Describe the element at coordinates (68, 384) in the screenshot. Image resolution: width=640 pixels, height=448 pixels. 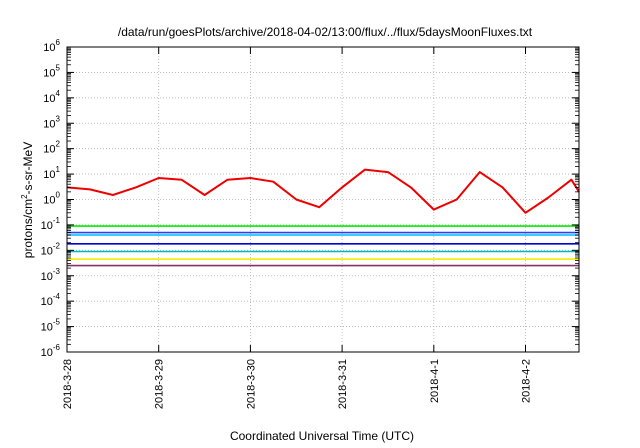
I see `x-tick-label: 2018-3-28` at that location.